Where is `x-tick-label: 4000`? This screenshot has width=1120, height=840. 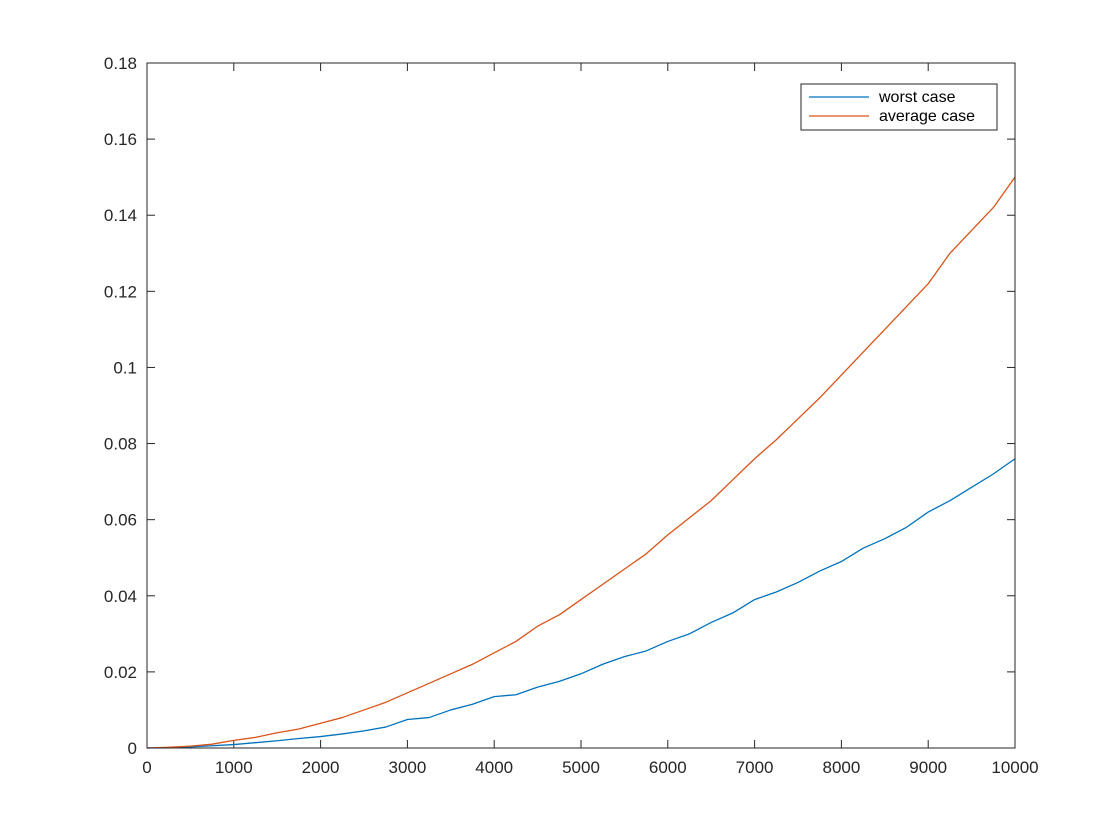 x-tick-label: 4000 is located at coordinates (494, 767).